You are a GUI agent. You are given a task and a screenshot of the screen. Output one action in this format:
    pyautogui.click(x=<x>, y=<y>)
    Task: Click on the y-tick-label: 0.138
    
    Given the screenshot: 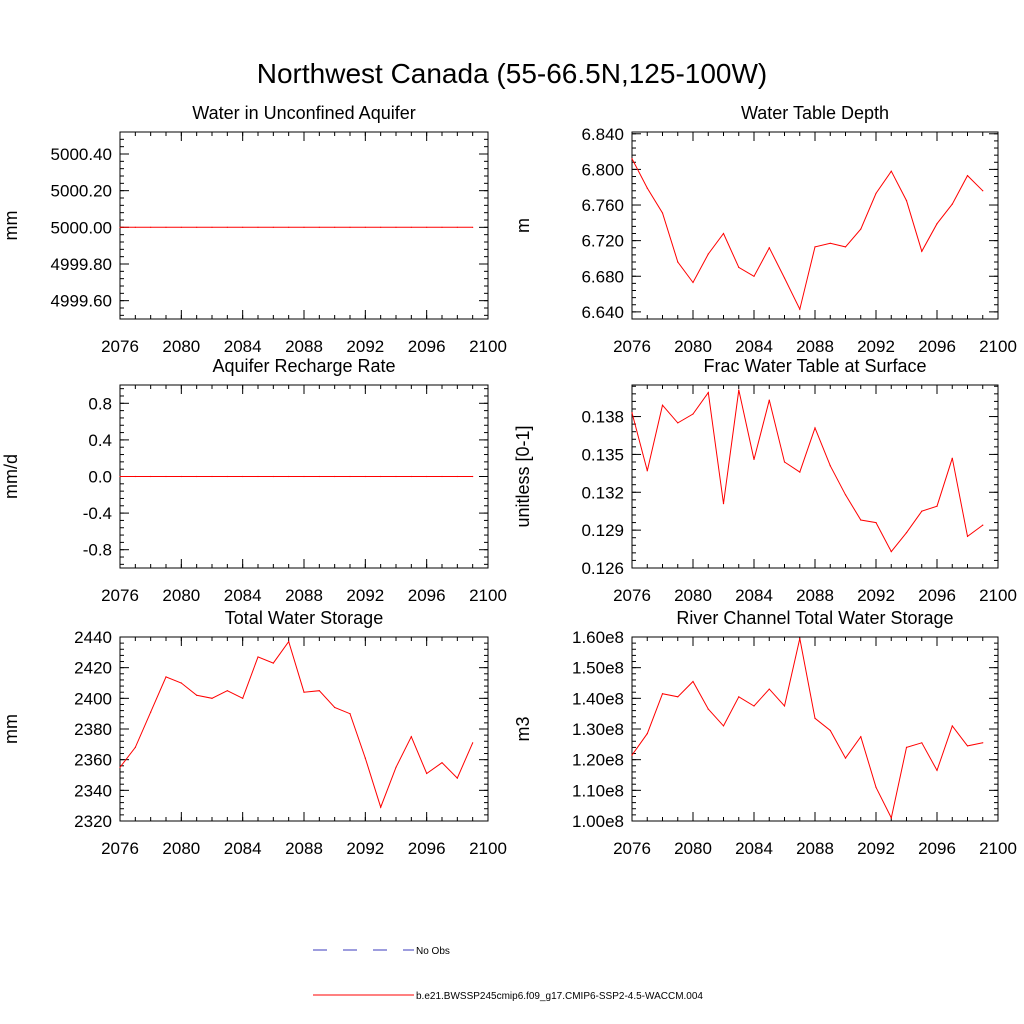 What is the action you would take?
    pyautogui.click(x=602, y=417)
    